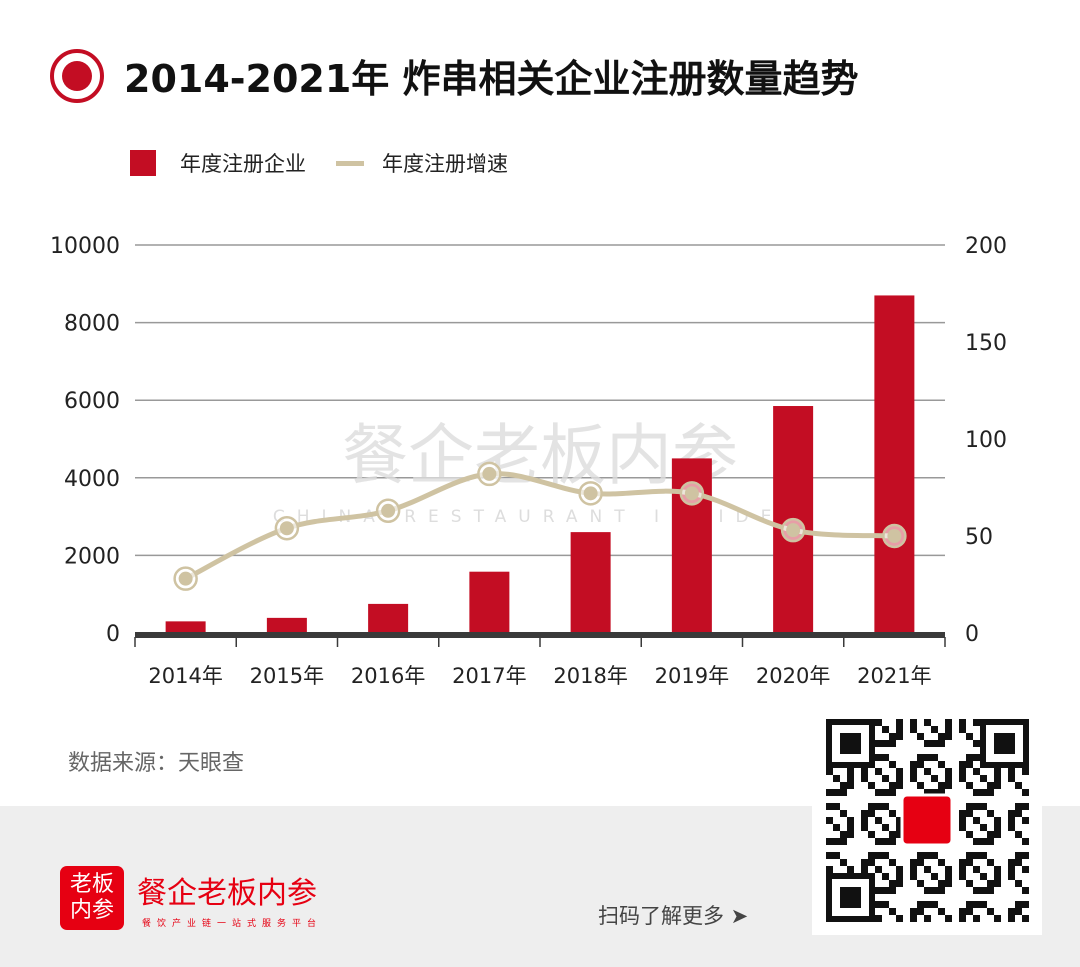  I want to click on x-tick-label: 2014年, so click(185, 676).